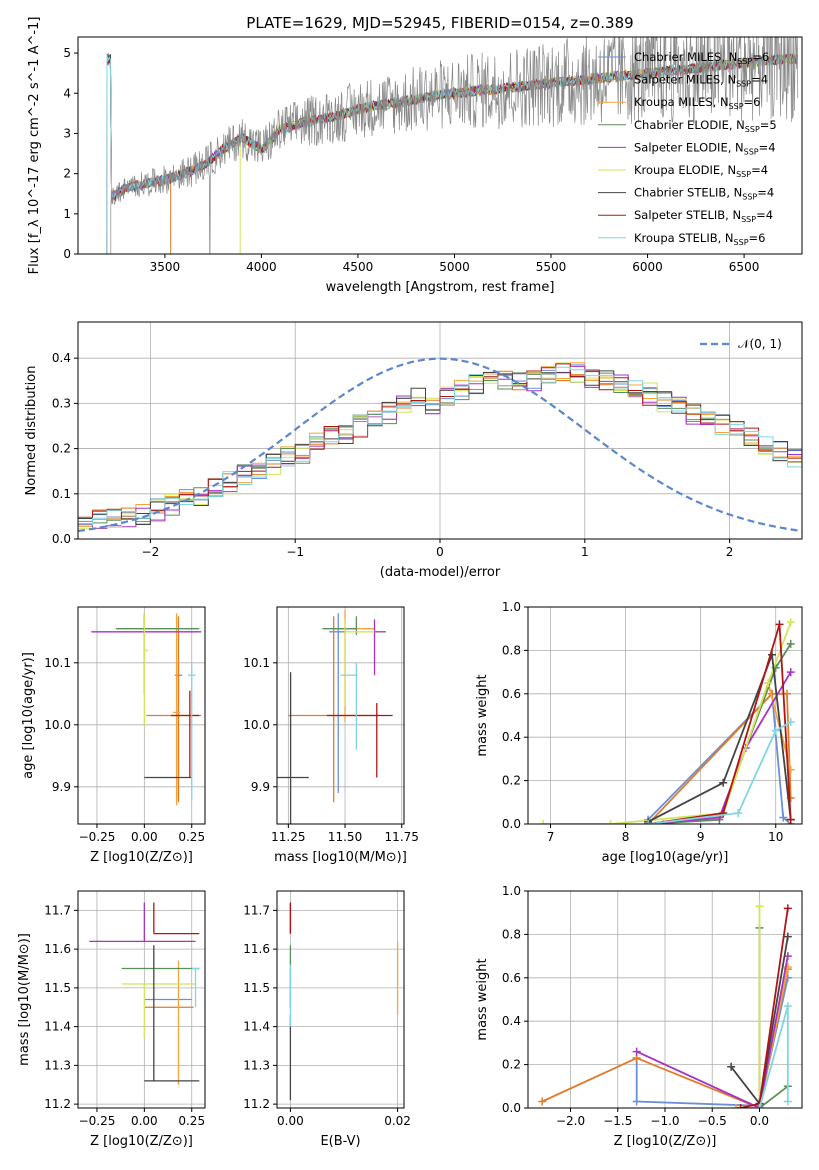 The image size is (819, 1170). Describe the element at coordinates (67, 174) in the screenshot. I see `y-tick-label: 2` at that location.